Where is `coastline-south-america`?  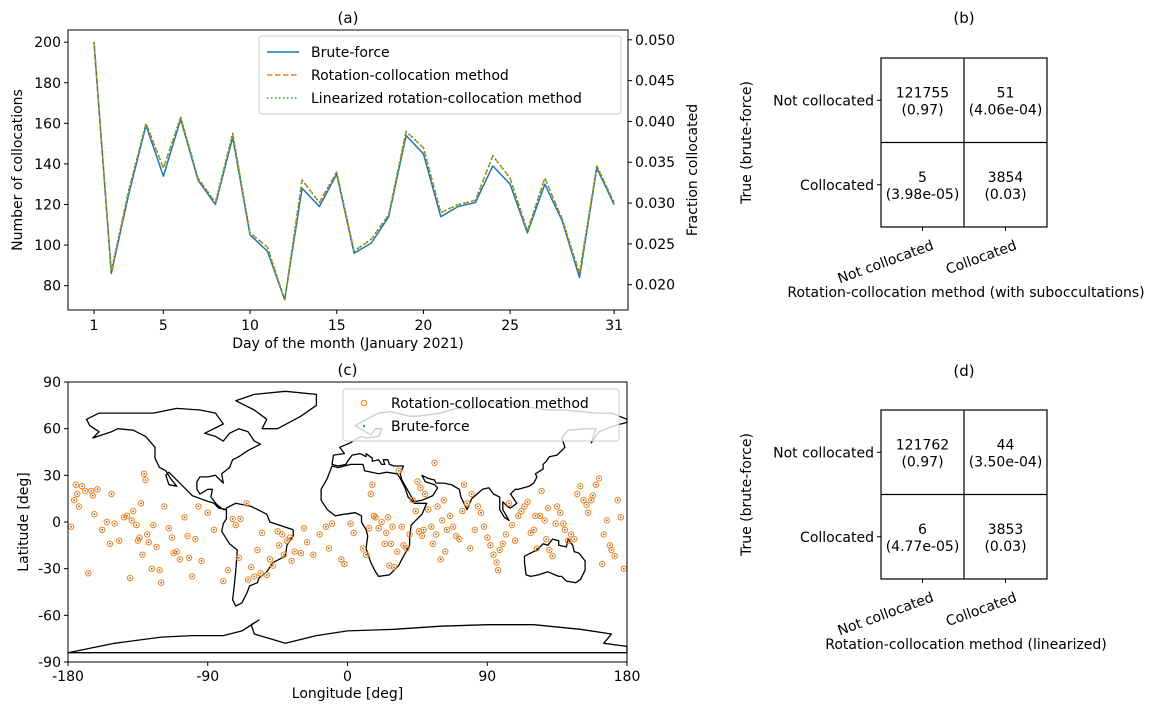 coastline-south-america is located at coordinates (257, 554).